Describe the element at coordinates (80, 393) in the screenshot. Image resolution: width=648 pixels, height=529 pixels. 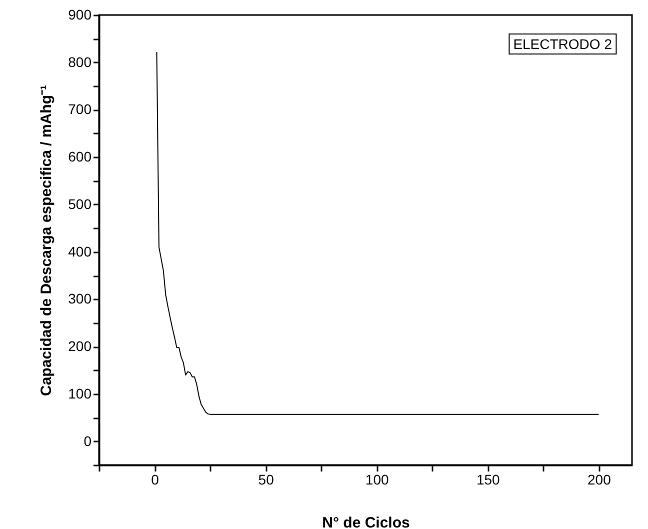
I see `y-tick-label: 100` at that location.